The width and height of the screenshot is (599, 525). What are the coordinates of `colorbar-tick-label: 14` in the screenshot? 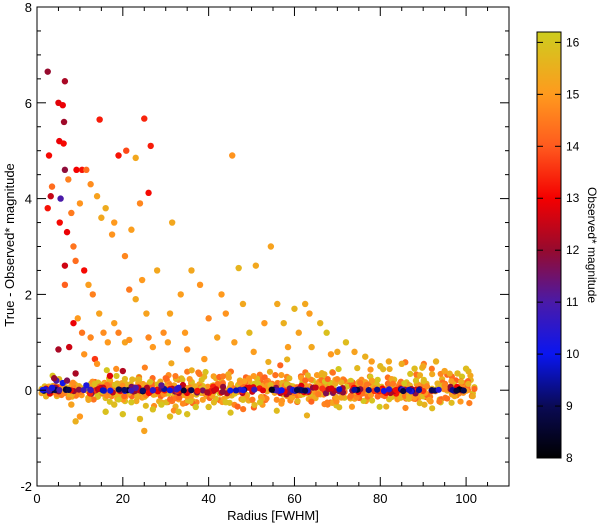 It's located at (573, 146).